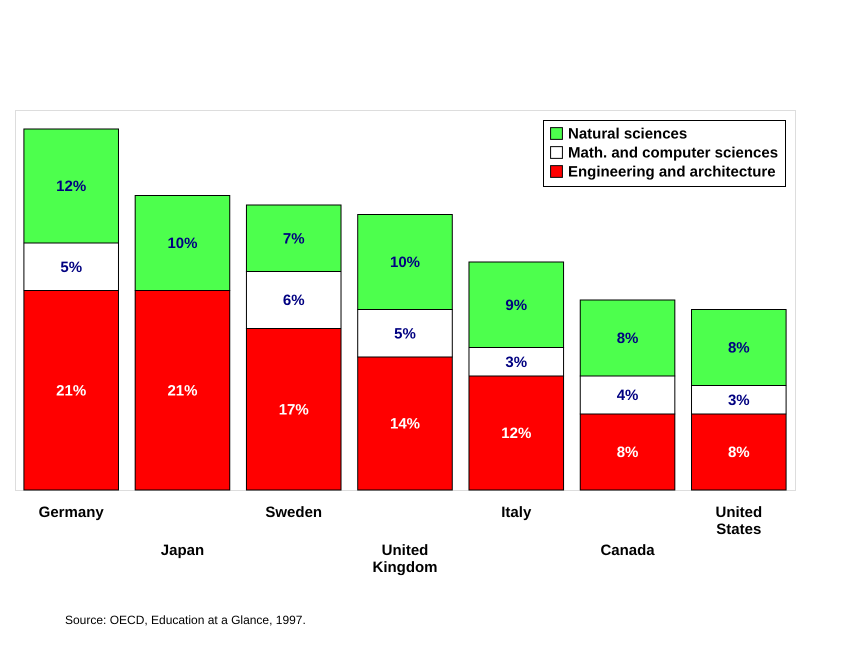 Image resolution: width=847 pixels, height=646 pixels. What do you see at coordinates (71, 512) in the screenshot?
I see `x-tick-label: Germany` at bounding box center [71, 512].